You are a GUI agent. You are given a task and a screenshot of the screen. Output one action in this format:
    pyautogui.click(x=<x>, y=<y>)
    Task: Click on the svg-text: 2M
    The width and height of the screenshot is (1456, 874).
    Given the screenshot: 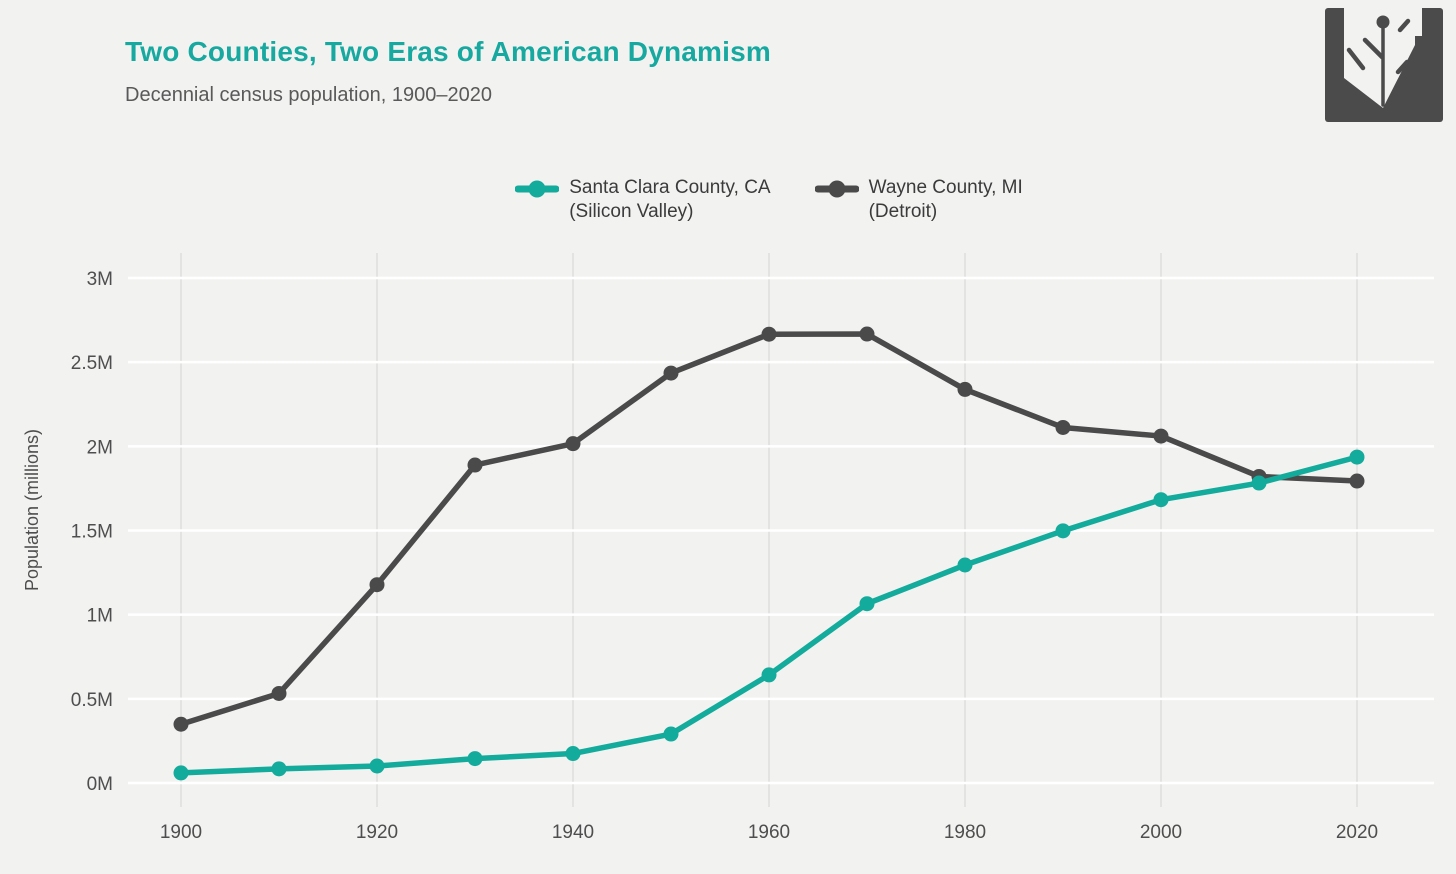 What is the action you would take?
    pyautogui.click(x=100, y=447)
    